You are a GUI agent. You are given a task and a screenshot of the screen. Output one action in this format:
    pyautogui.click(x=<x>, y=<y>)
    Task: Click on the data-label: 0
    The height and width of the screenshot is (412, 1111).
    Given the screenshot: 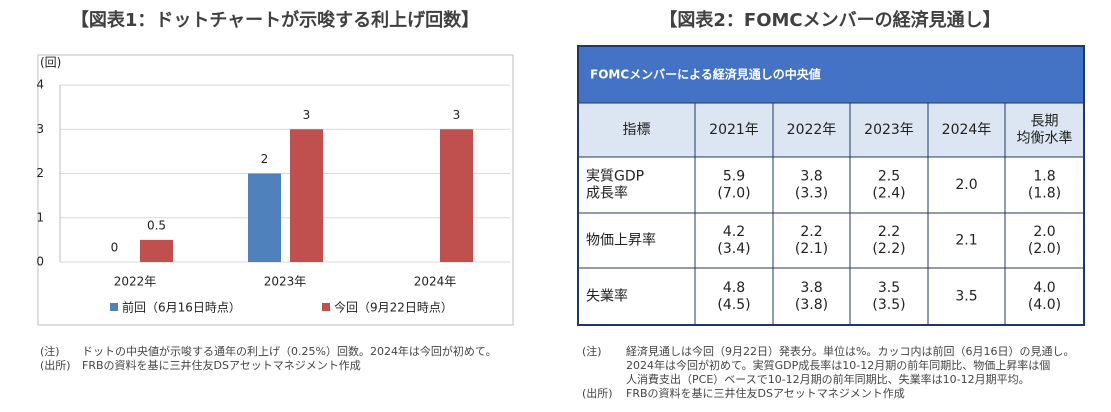 What is the action you would take?
    pyautogui.click(x=115, y=248)
    